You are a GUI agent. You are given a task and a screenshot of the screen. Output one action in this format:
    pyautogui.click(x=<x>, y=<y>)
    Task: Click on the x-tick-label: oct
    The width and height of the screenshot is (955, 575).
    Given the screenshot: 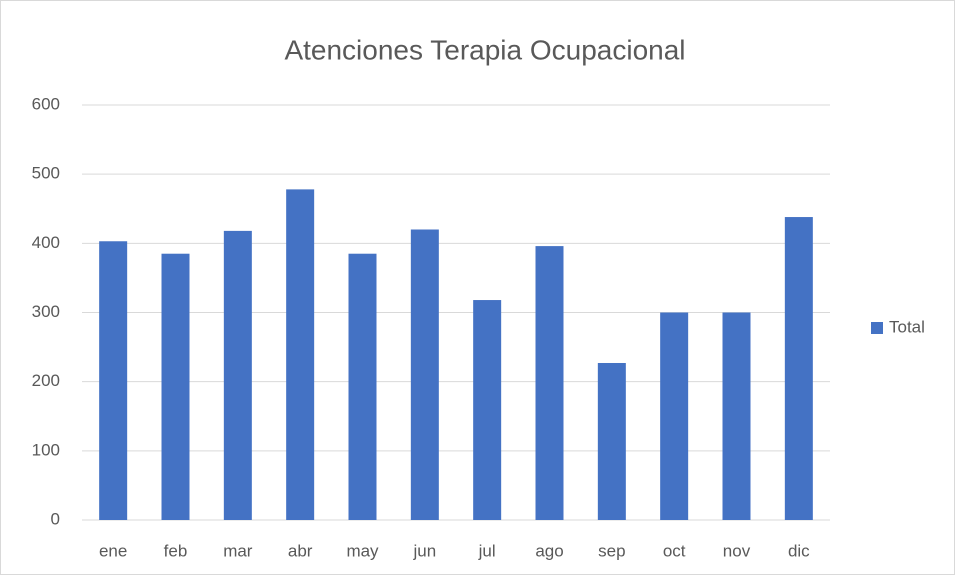 What is the action you would take?
    pyautogui.click(x=674, y=550)
    